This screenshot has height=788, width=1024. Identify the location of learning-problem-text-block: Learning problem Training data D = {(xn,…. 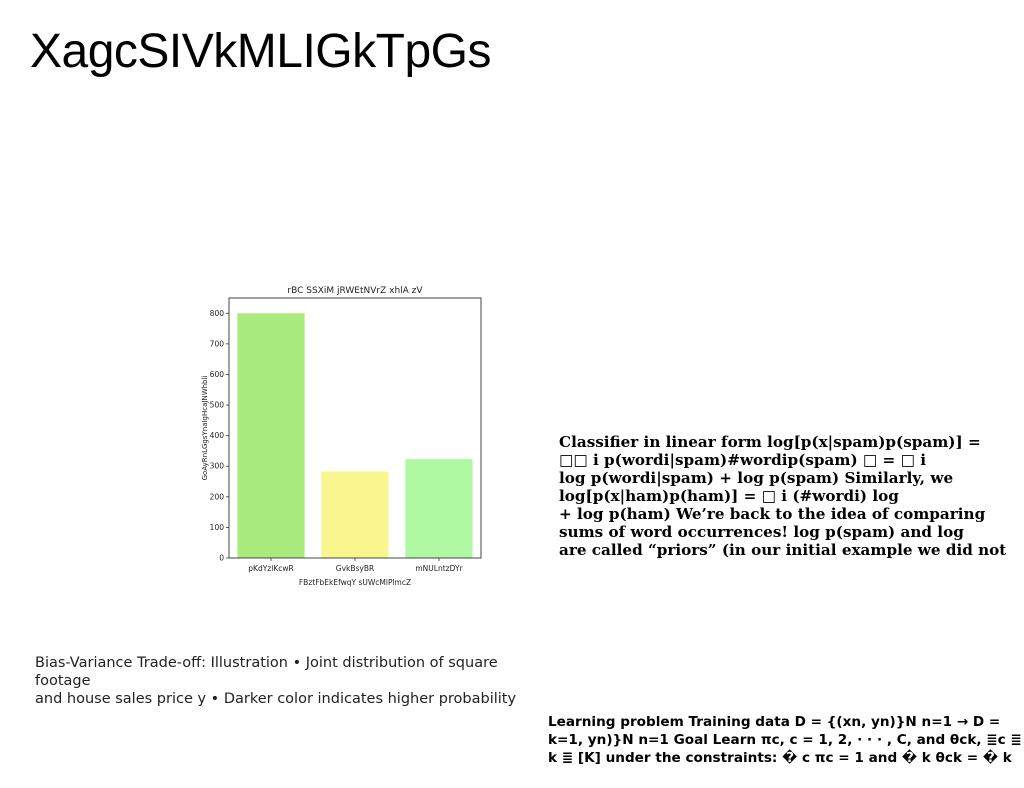
(786, 740).